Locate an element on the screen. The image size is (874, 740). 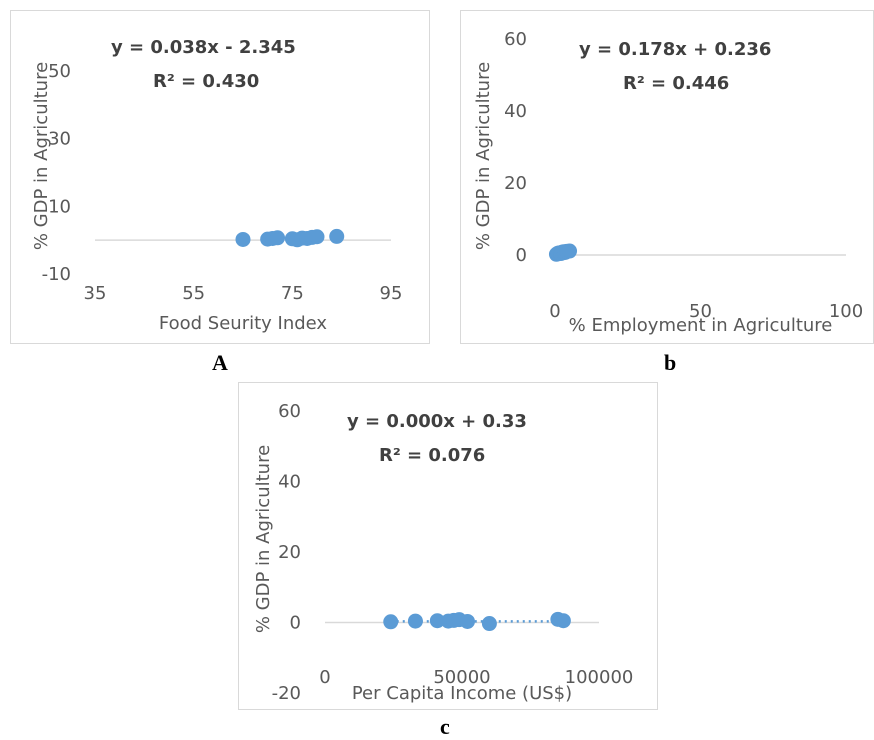
caption-b: b is located at coordinates (670, 362).